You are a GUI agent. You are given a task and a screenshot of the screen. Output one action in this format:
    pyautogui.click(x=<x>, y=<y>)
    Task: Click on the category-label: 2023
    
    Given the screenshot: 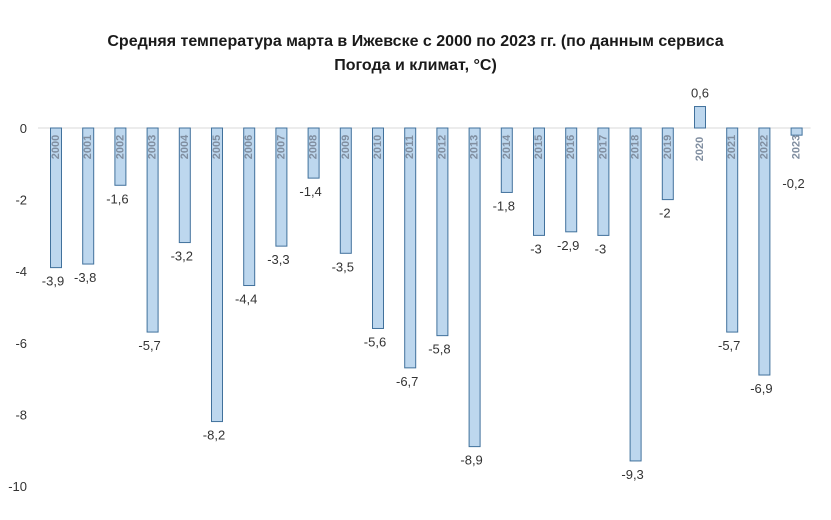 What is the action you would take?
    pyautogui.click(x=797, y=147)
    